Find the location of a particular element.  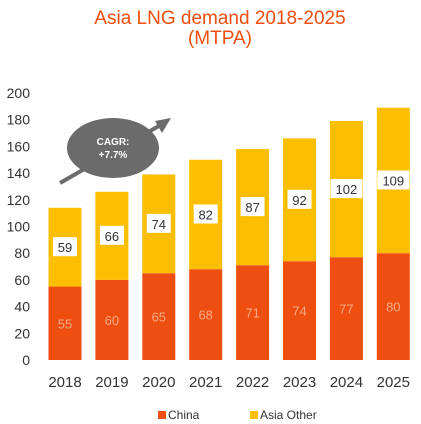

y-tick-label: 140 is located at coordinates (19, 173).